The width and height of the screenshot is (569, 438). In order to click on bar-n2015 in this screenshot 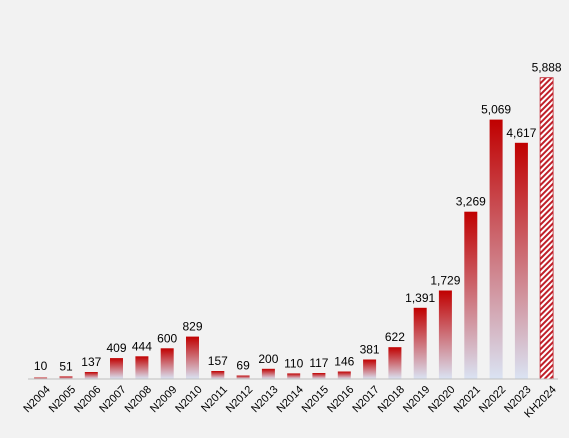, I will do `click(319, 376)`.